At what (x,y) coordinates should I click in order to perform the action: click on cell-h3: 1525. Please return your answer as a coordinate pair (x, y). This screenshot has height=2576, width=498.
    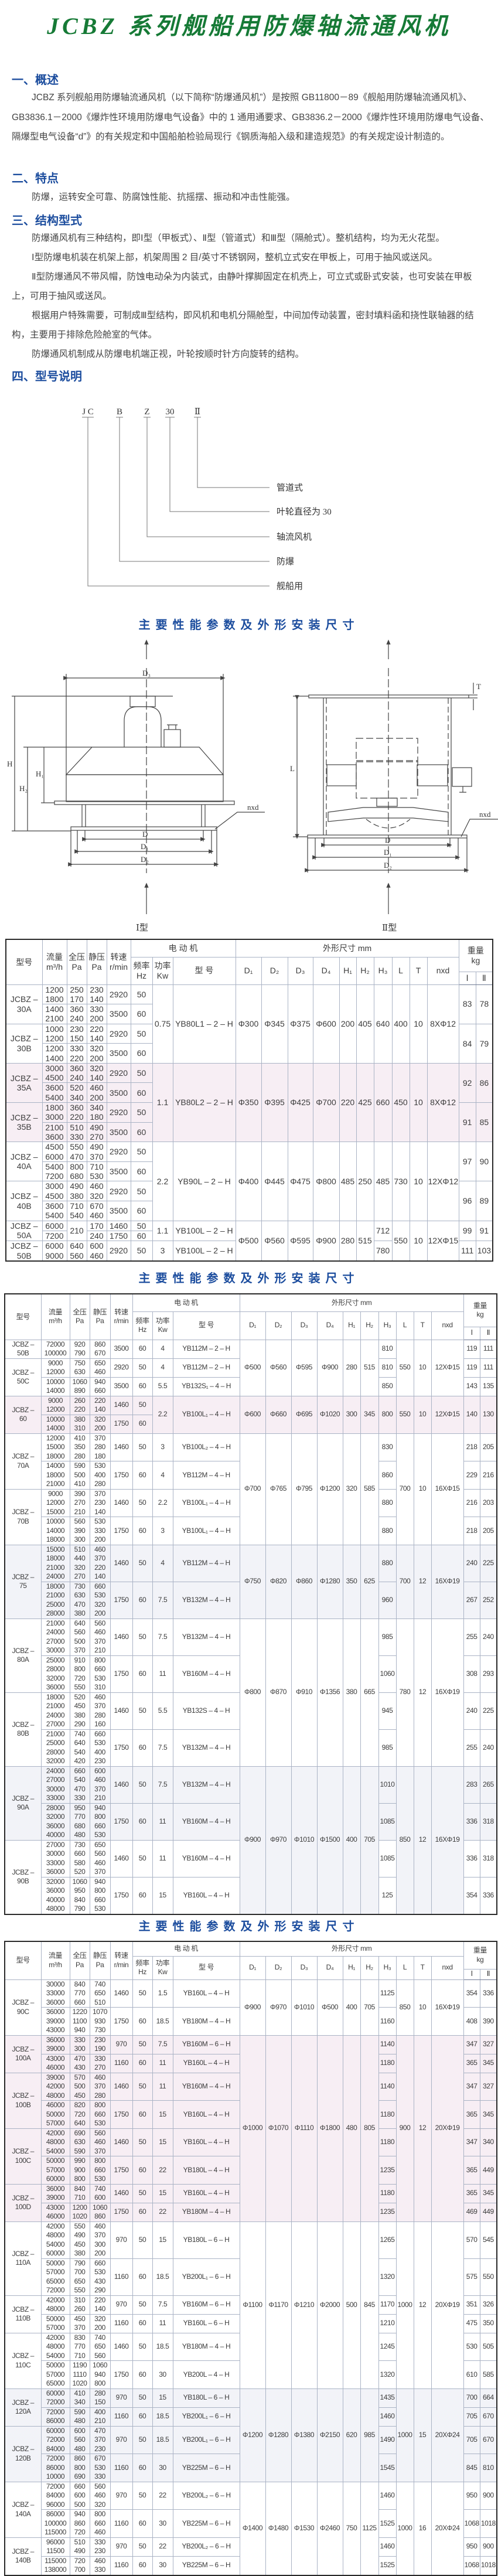
    Looking at the image, I should click on (387, 2565).